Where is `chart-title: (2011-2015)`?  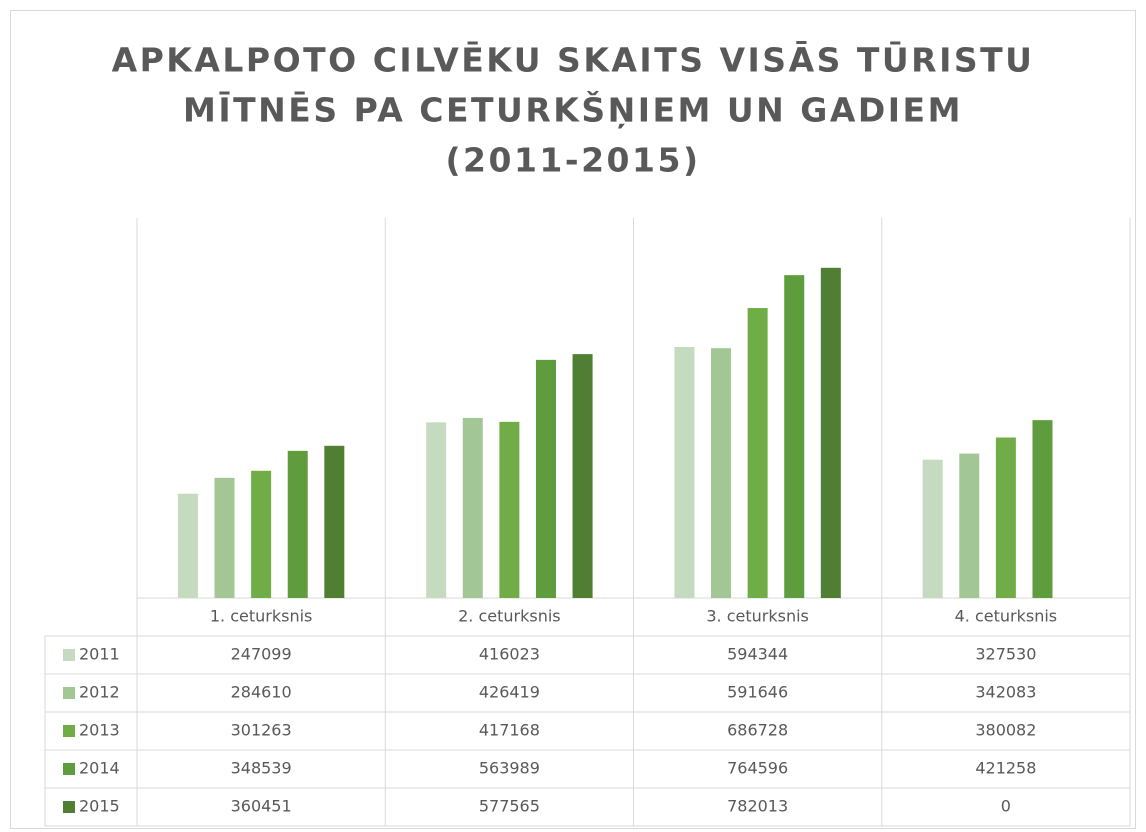 chart-title: (2011-2015) is located at coordinates (572, 160).